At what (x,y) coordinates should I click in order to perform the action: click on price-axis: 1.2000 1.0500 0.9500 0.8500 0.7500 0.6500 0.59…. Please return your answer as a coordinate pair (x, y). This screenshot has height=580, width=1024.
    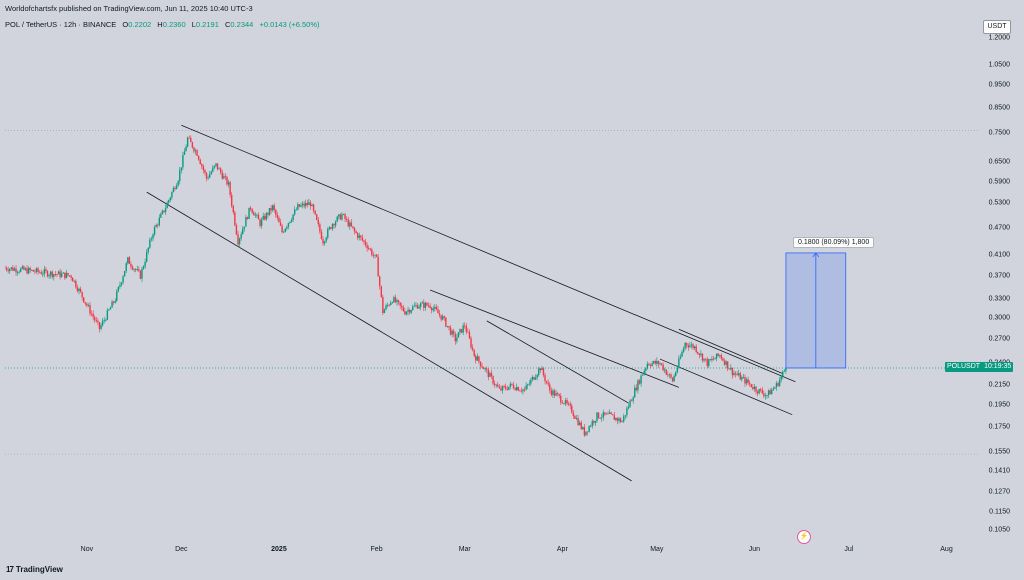
    Looking at the image, I should click on (1001, 278).